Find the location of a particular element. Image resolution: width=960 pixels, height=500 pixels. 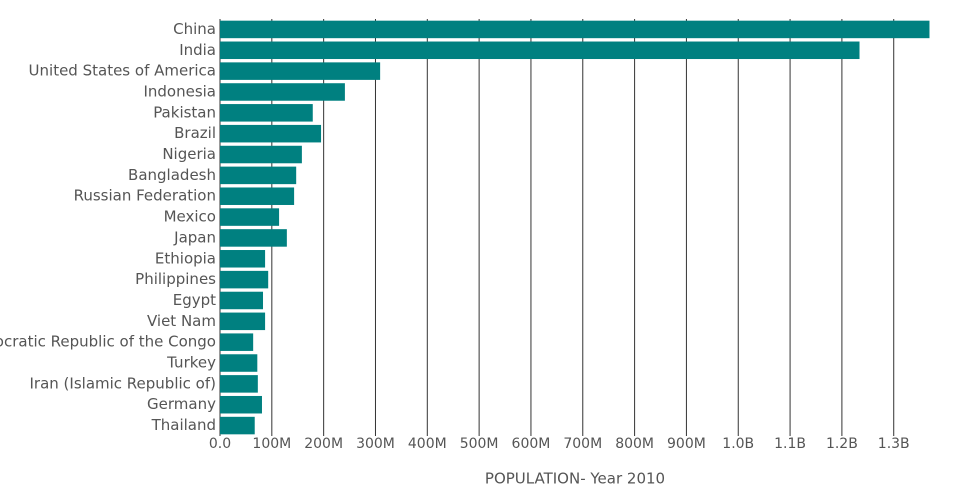

x-tick-label: 500M is located at coordinates (479, 444).